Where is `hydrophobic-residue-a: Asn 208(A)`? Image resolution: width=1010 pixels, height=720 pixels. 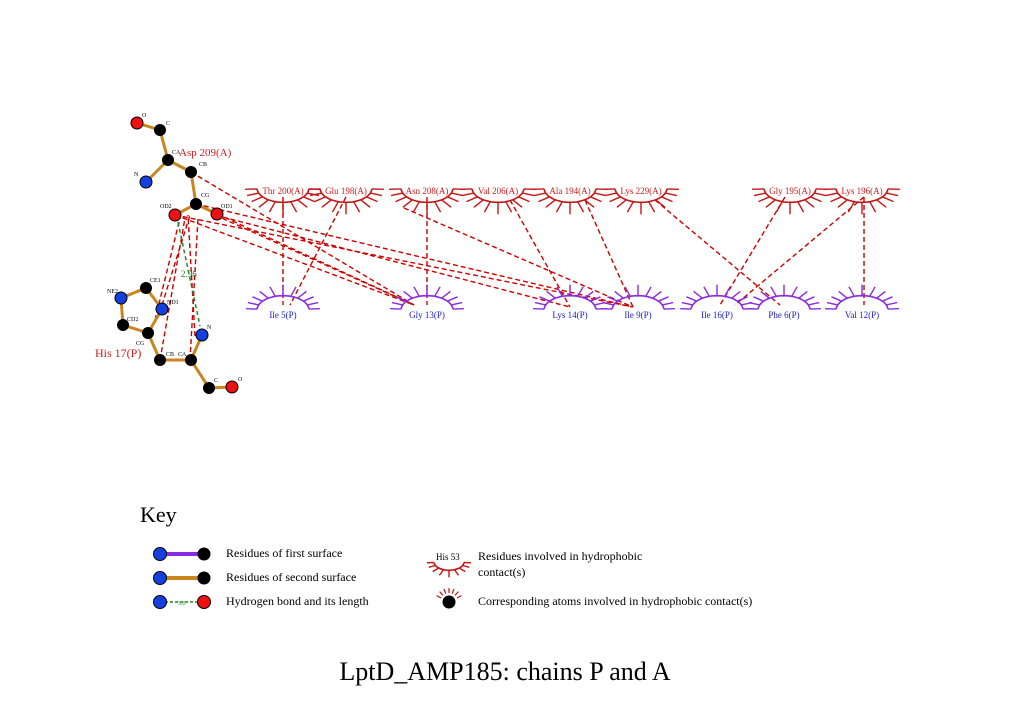
hydrophobic-residue-a: Asn 208(A) is located at coordinates (427, 200).